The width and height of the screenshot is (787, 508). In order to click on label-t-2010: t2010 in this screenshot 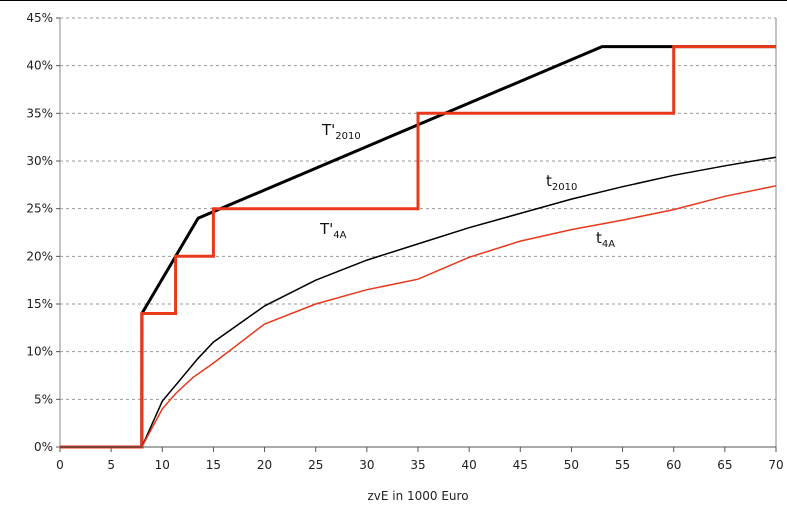, I will do `click(561, 182)`.